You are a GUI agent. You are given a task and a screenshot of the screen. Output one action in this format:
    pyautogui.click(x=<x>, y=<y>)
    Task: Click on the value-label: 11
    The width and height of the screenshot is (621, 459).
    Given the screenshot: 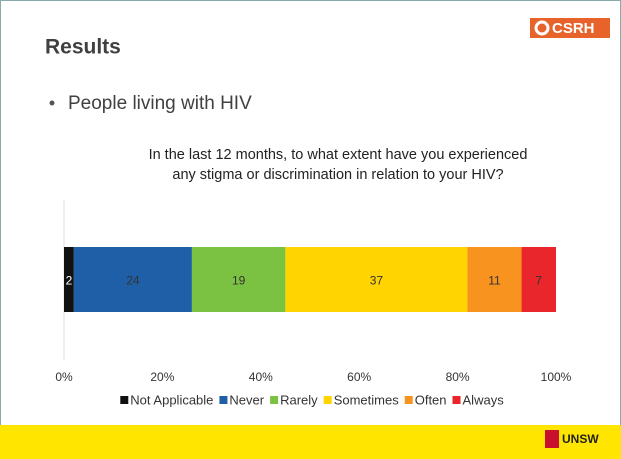 What is the action you would take?
    pyautogui.click(x=494, y=281)
    